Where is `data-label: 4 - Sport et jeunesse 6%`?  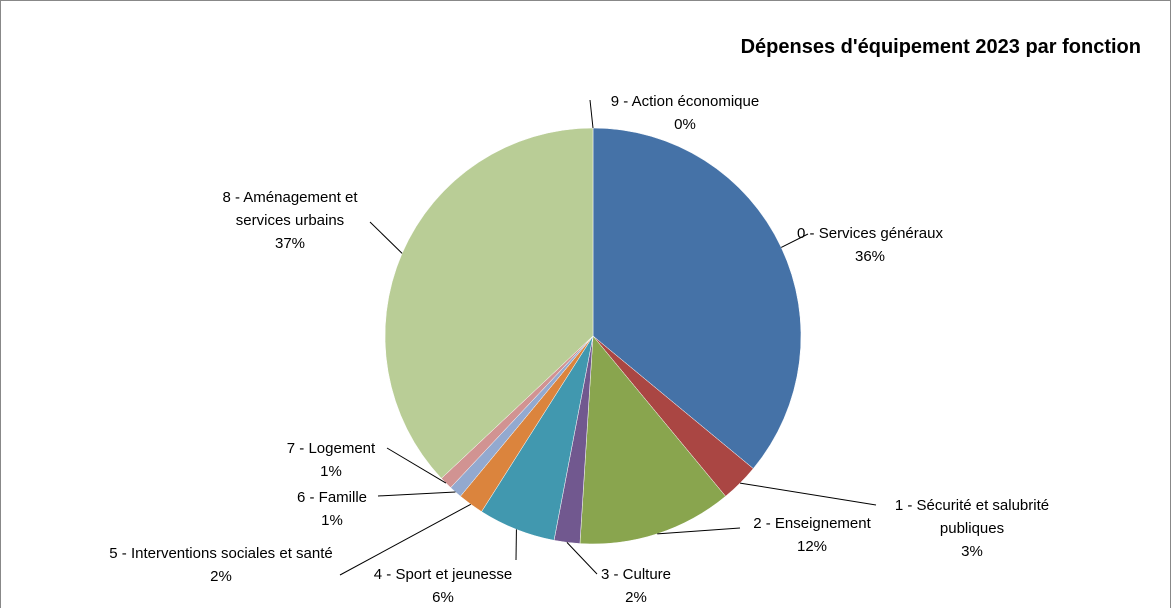
data-label: 4 - Sport et jeunesse 6% is located at coordinates (443, 585).